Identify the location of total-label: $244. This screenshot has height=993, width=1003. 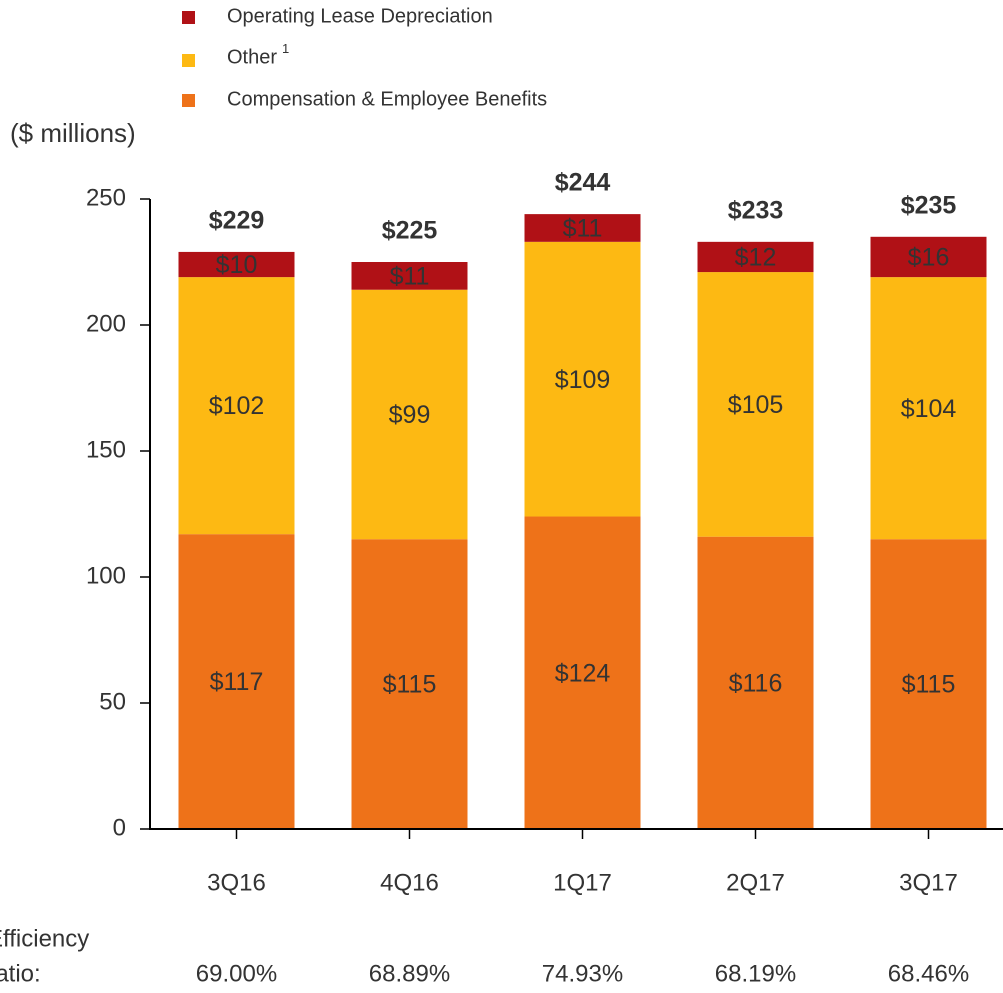
(583, 183).